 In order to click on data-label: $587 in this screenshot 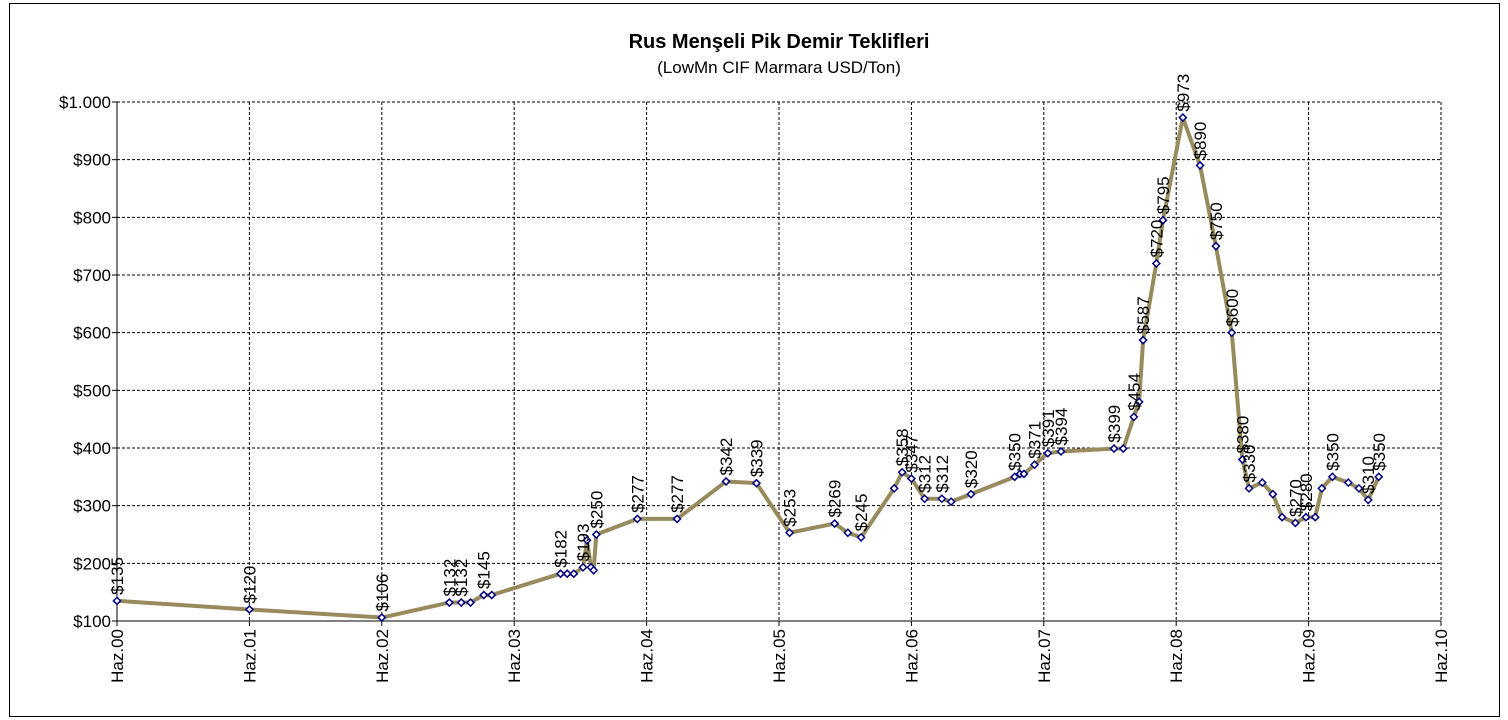, I will do `click(1143, 315)`.